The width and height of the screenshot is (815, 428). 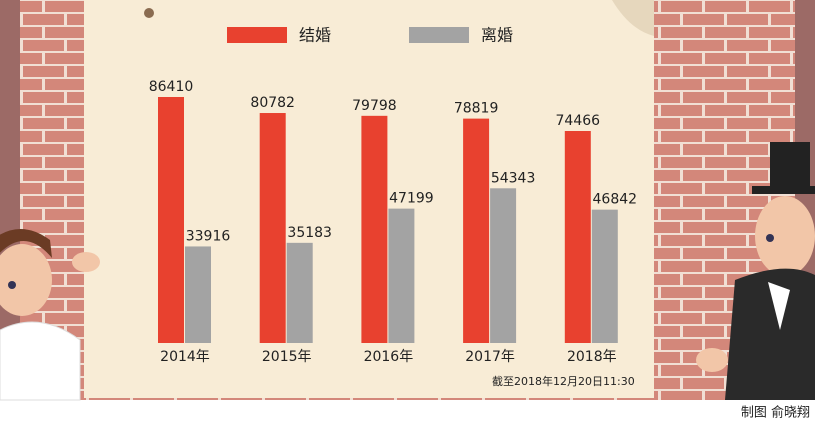 I want to click on value-label: 47199, so click(x=411, y=199).